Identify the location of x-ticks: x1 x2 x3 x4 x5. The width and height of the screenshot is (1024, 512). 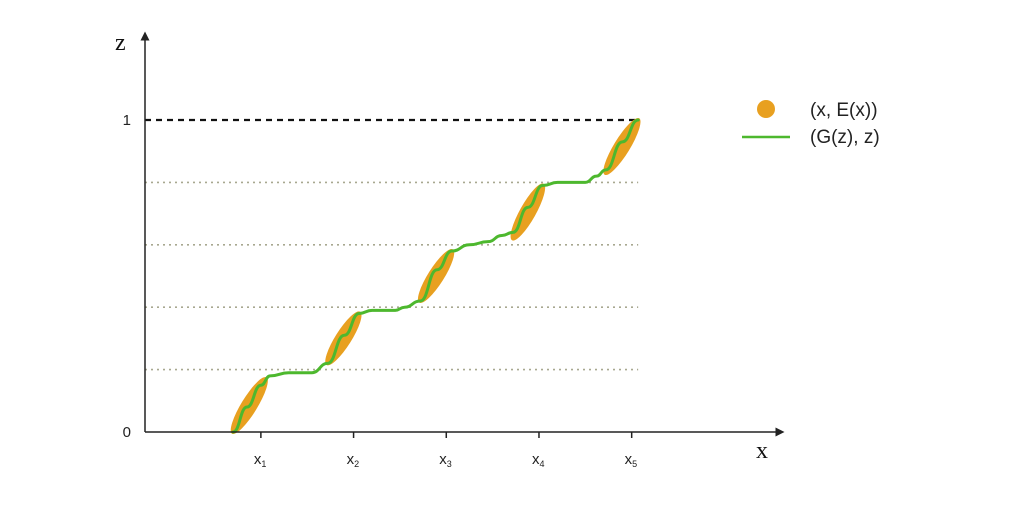
(445, 450).